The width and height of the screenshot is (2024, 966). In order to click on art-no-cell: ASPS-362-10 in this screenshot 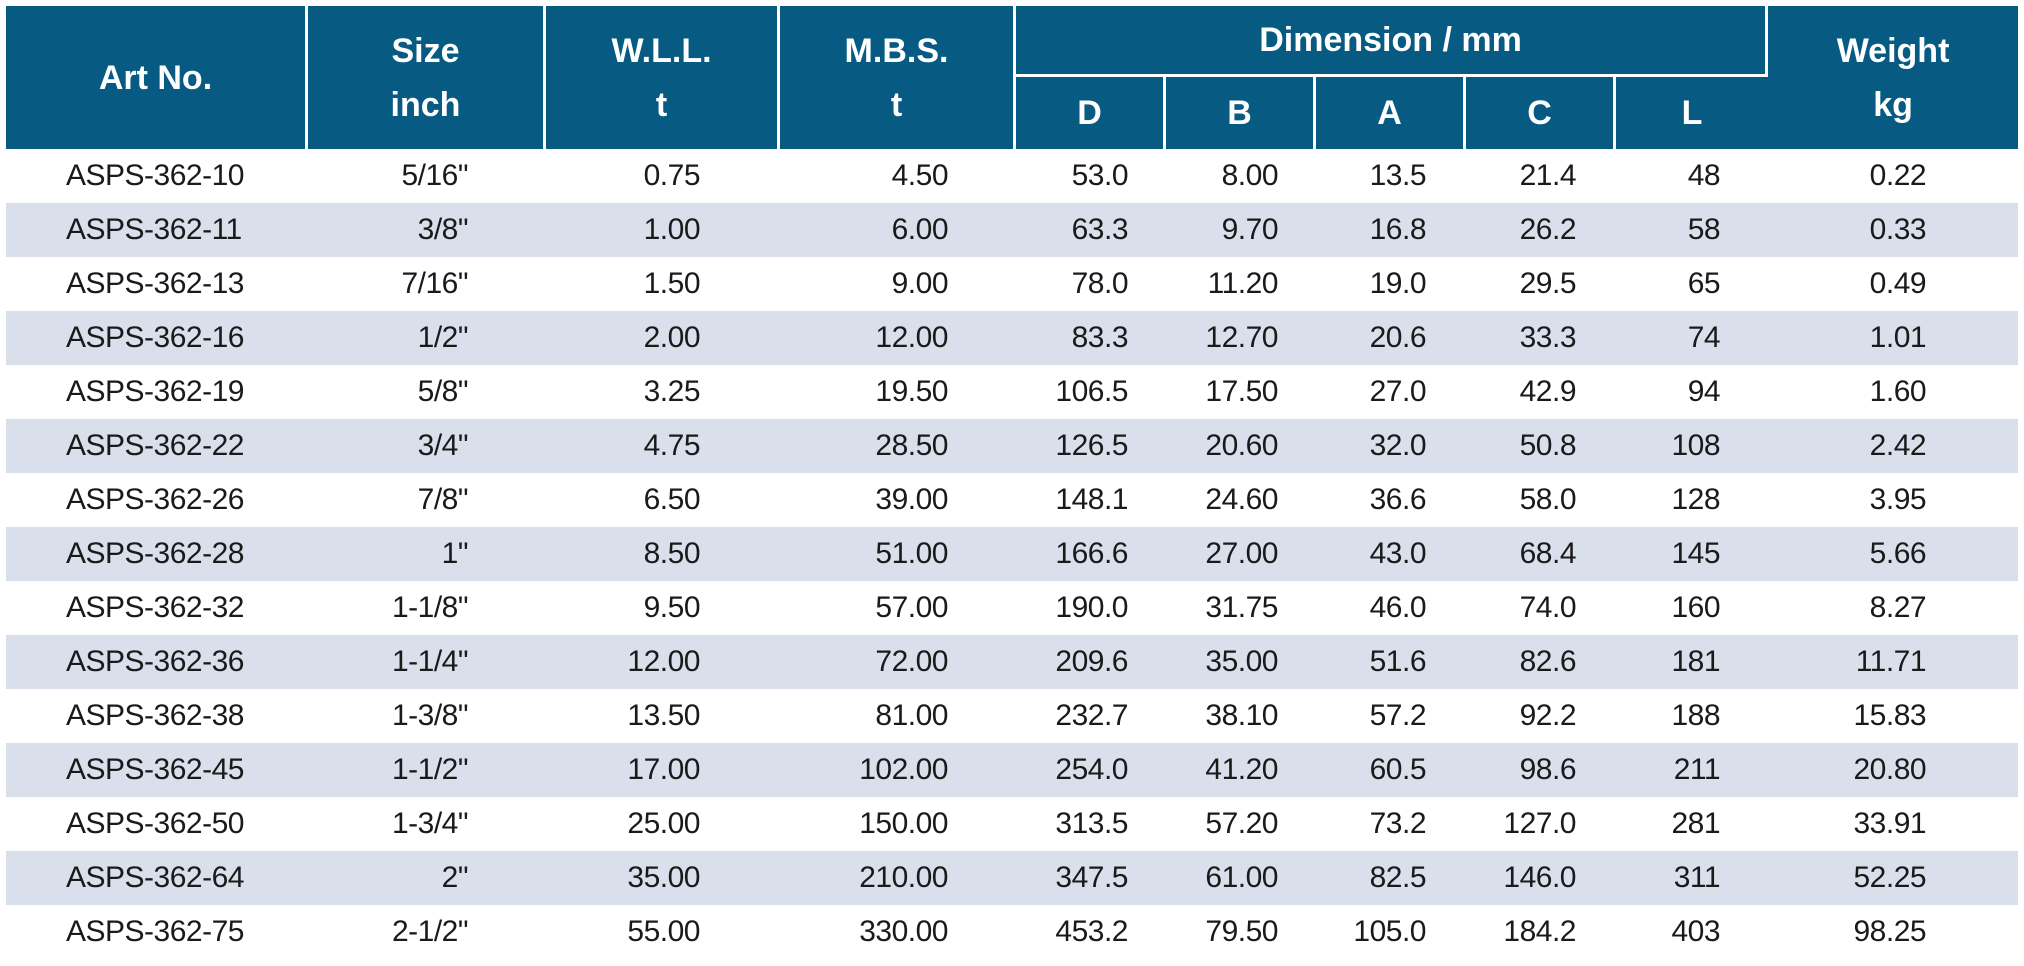, I will do `click(155, 175)`.